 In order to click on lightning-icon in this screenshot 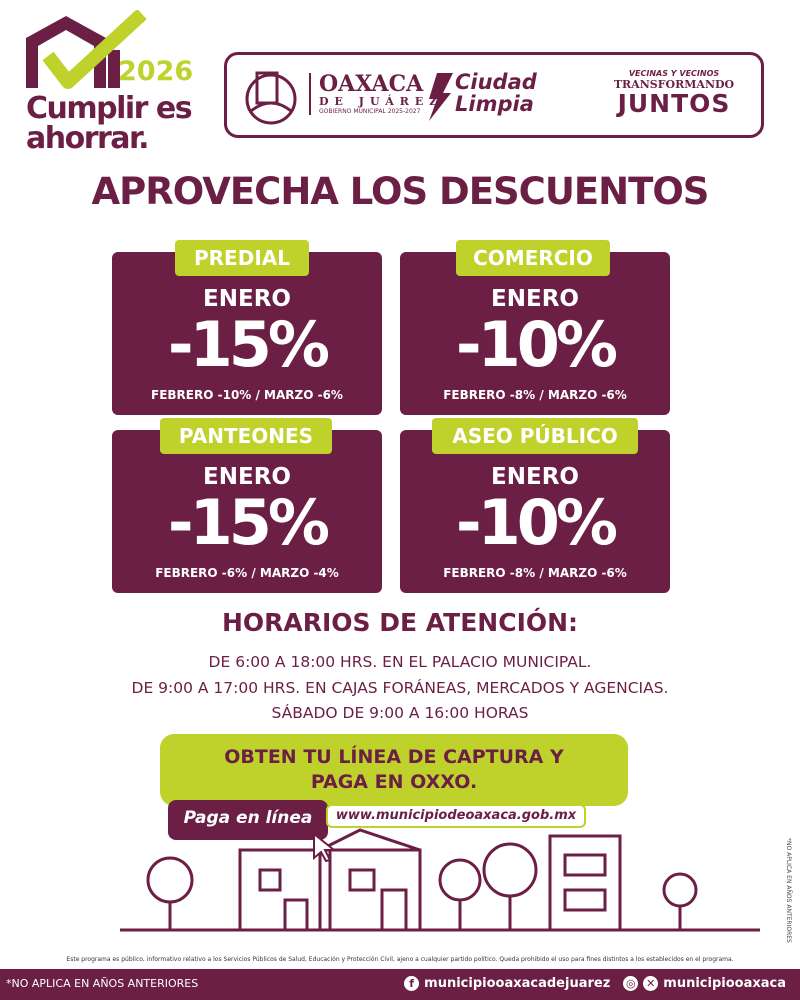, I will do `click(441, 97)`.